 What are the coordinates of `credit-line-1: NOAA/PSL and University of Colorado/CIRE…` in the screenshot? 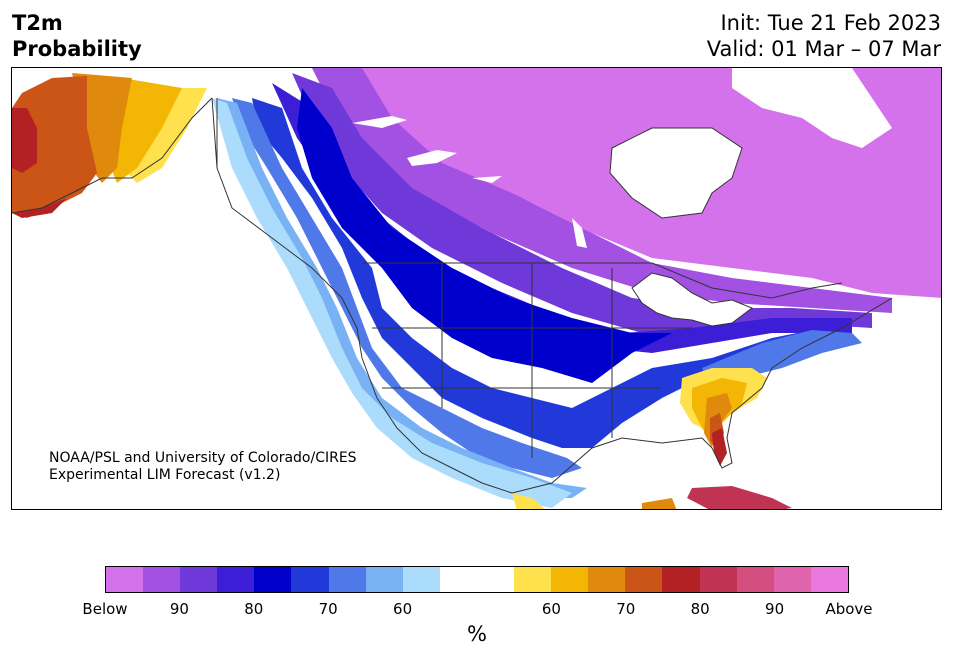 It's located at (203, 458).